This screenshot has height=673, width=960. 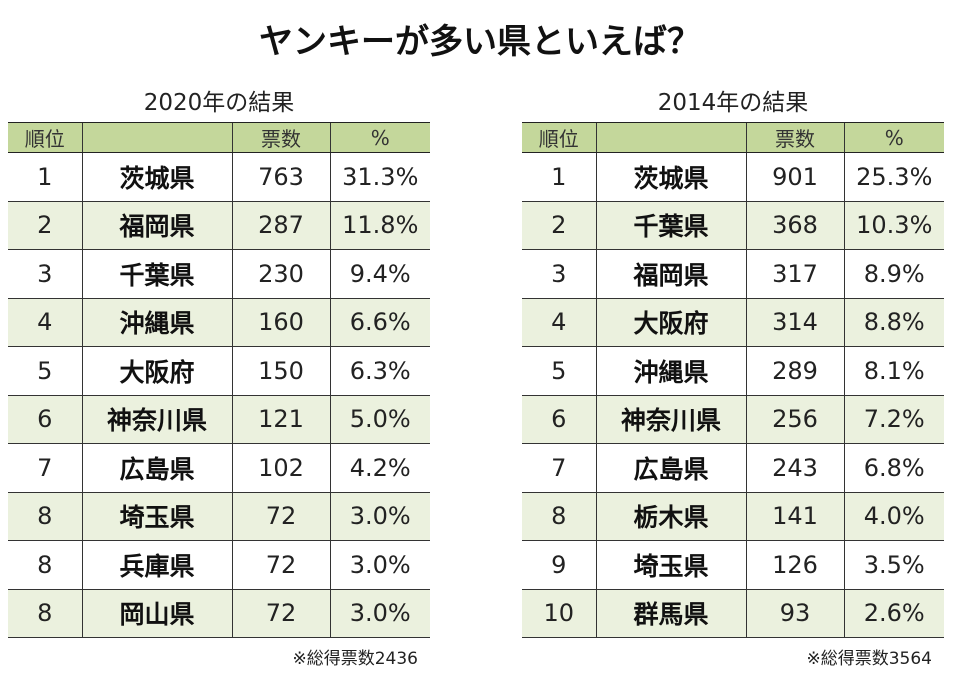 I want to click on table-row: 8 栃木県 141 4.0%, so click(x=733, y=516).